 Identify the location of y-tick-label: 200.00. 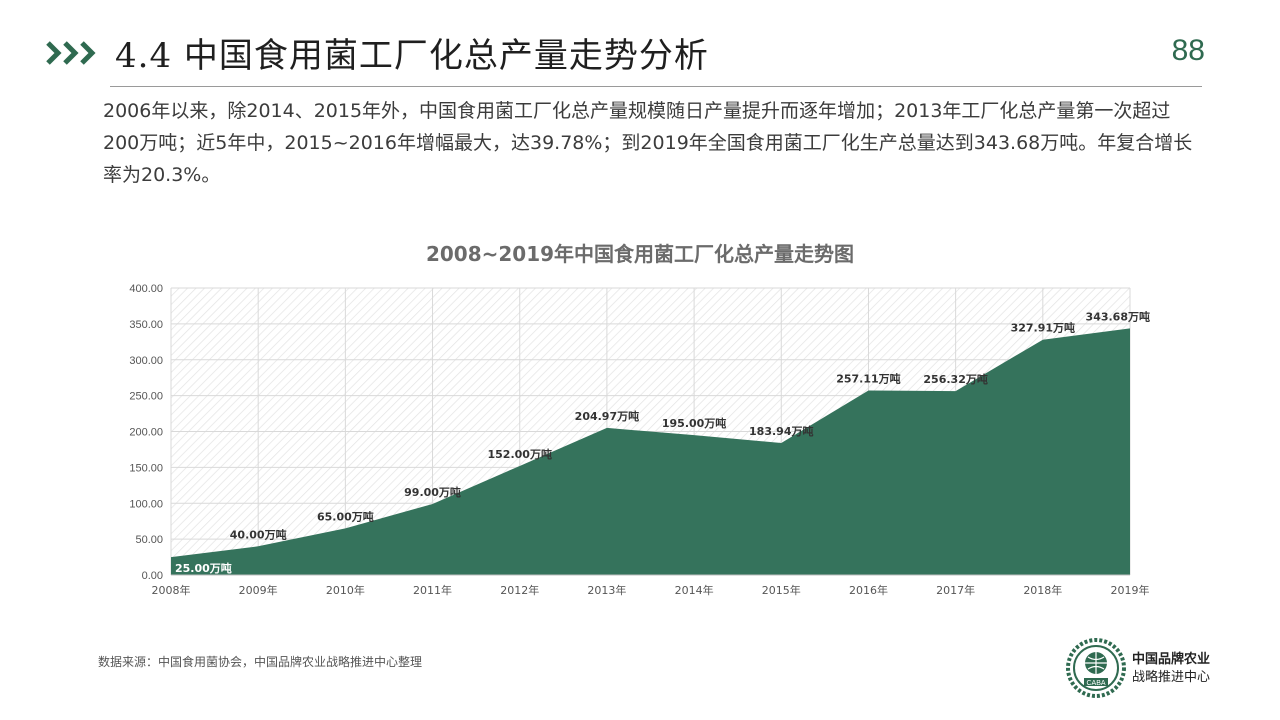
(146, 433).